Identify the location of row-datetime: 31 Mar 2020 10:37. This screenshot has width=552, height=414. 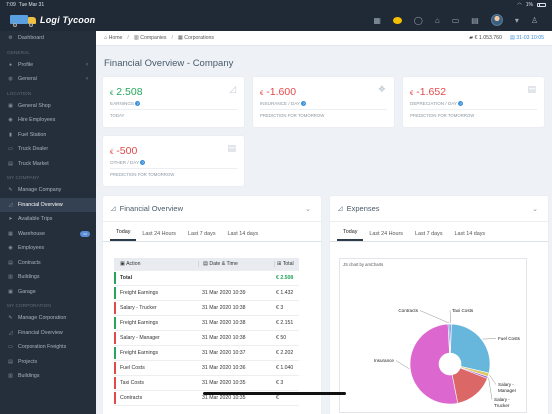
(224, 353).